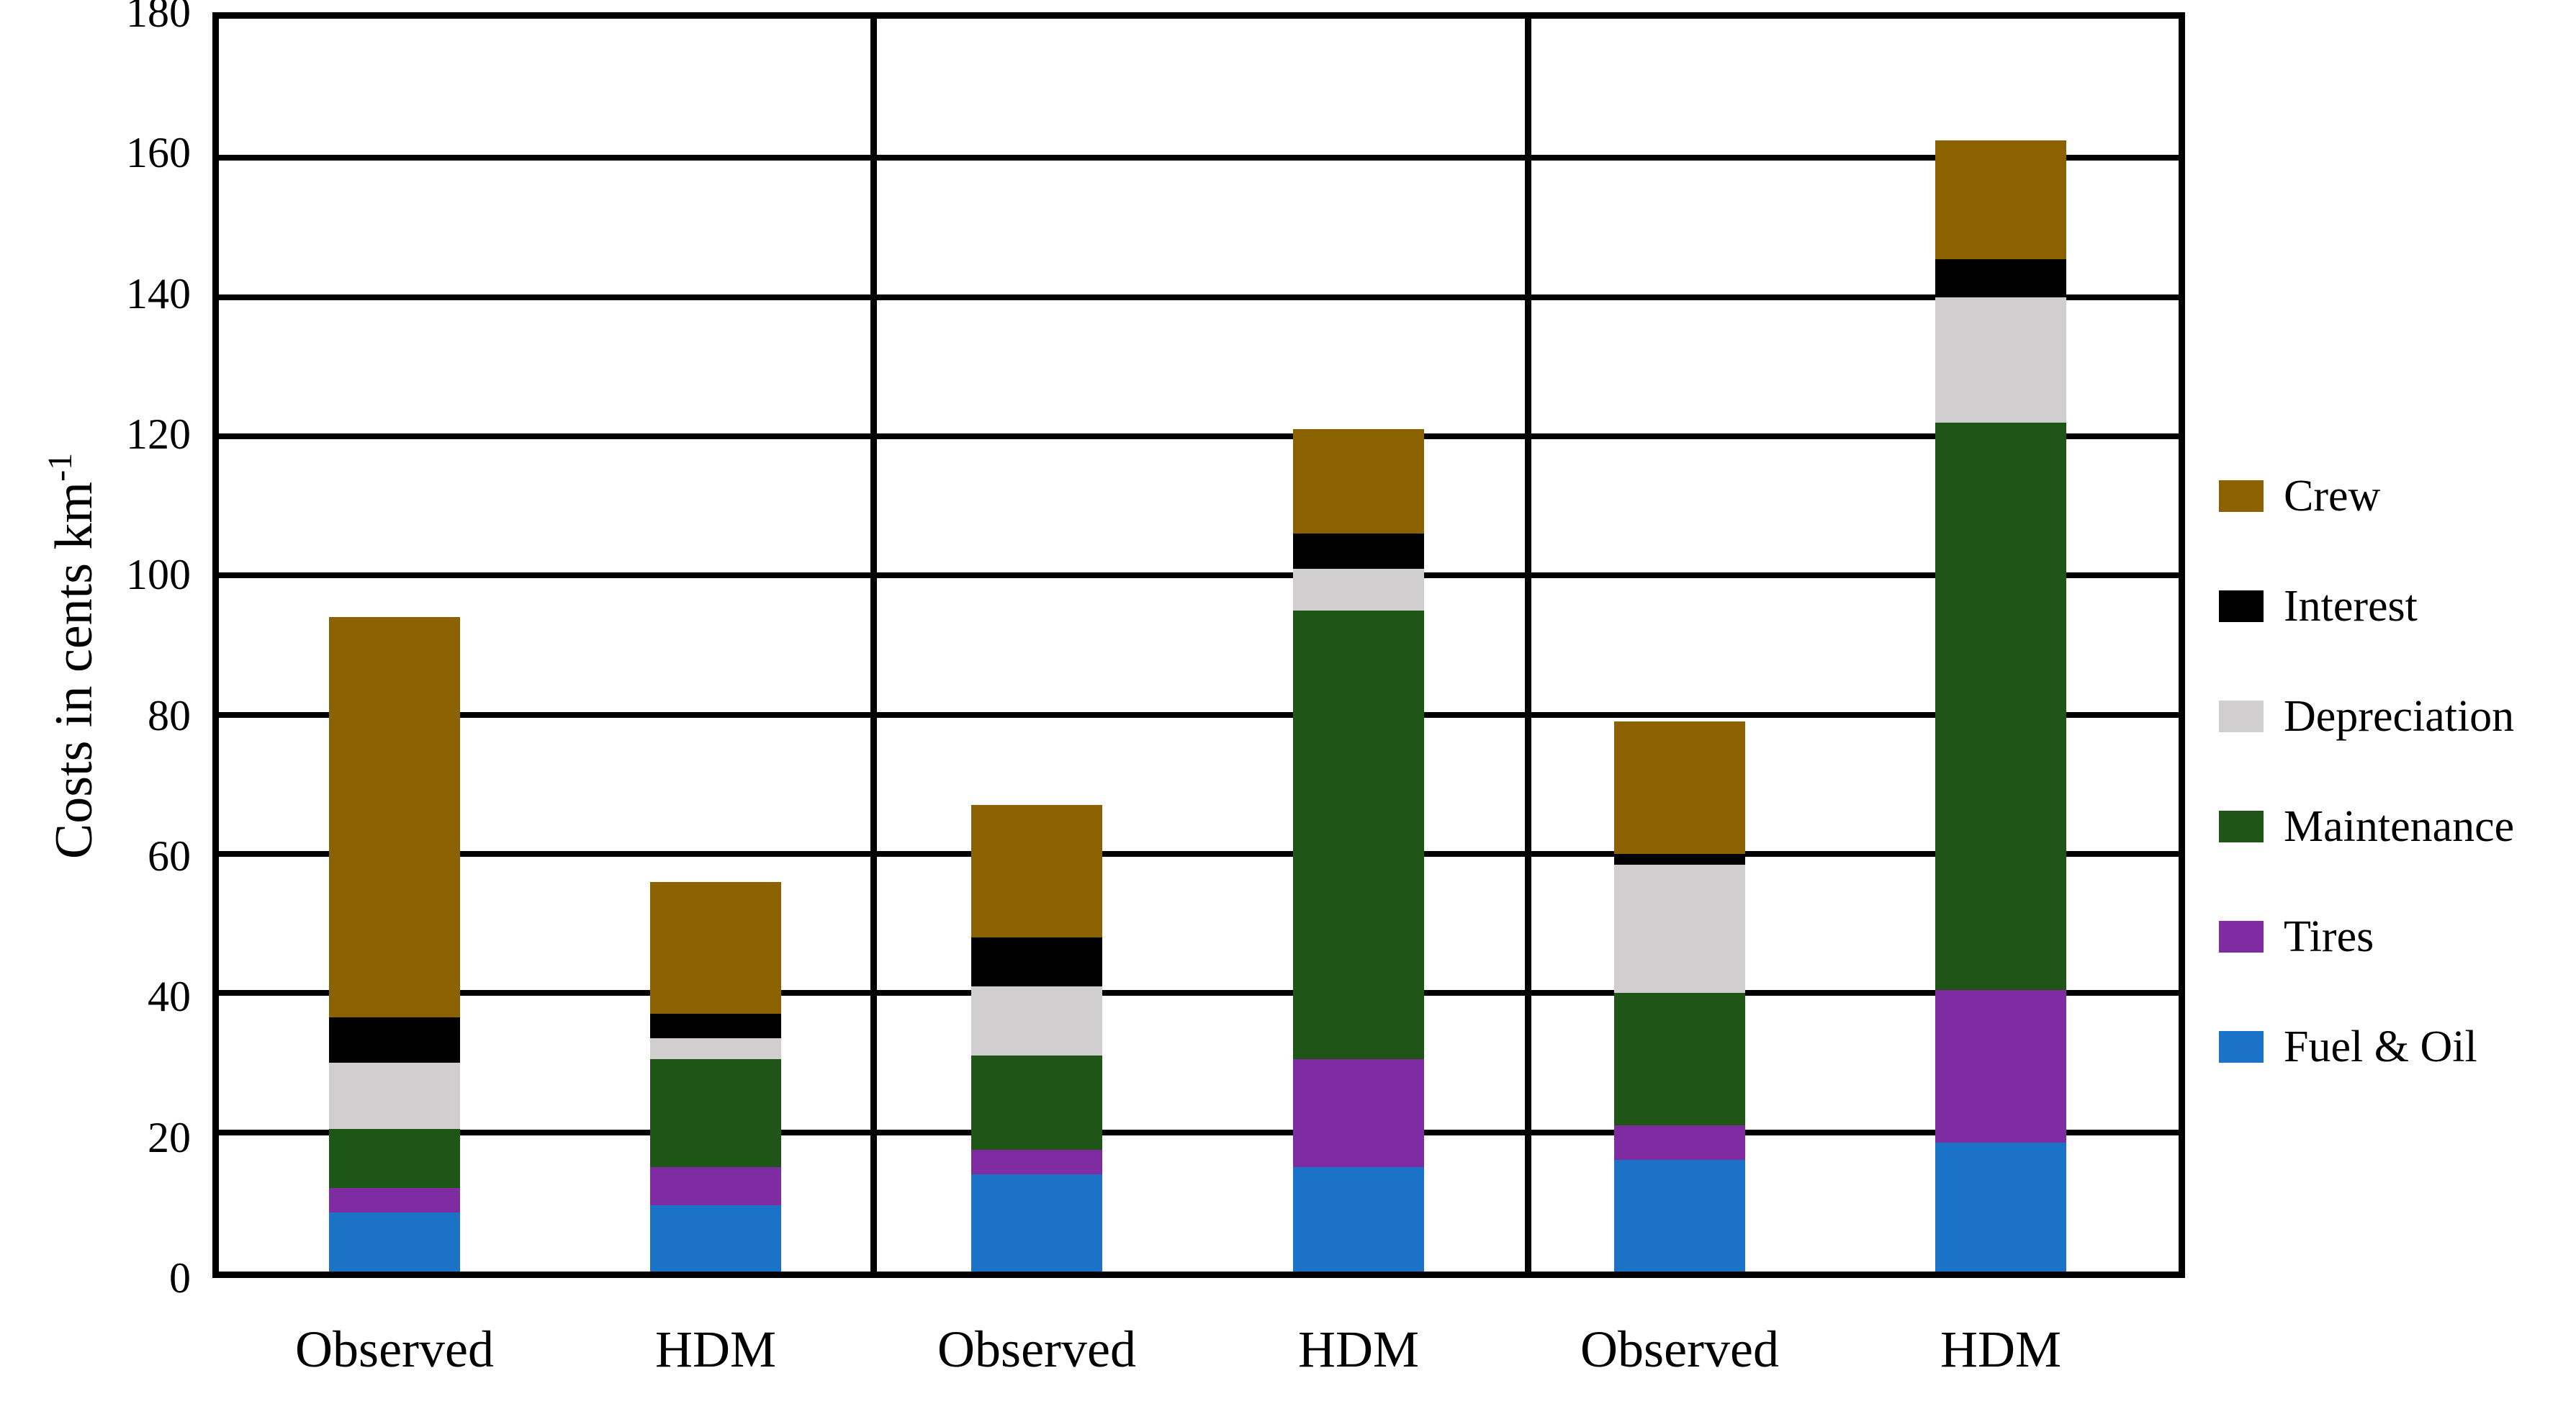 This screenshot has width=2576, height=1422. I want to click on y-tick-label: 140, so click(158, 294).